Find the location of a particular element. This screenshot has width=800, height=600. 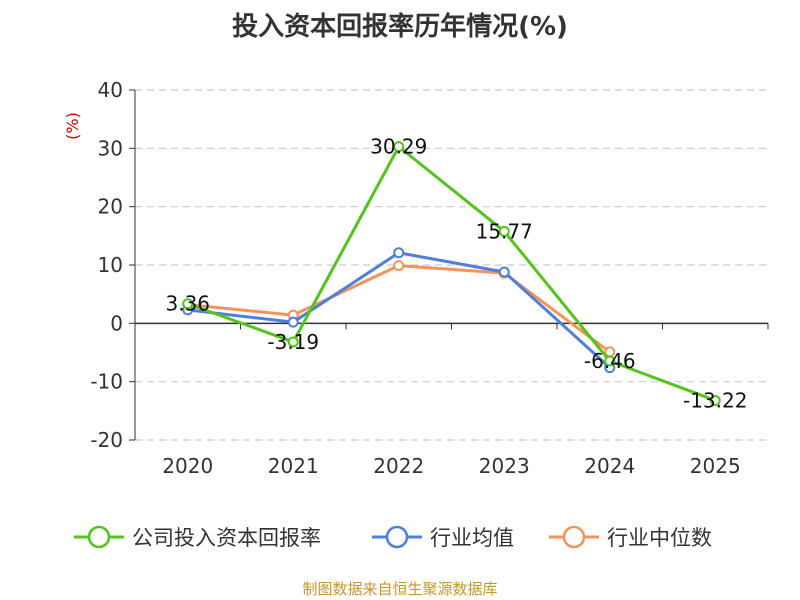

y-tick-label: 40 is located at coordinates (110, 90).